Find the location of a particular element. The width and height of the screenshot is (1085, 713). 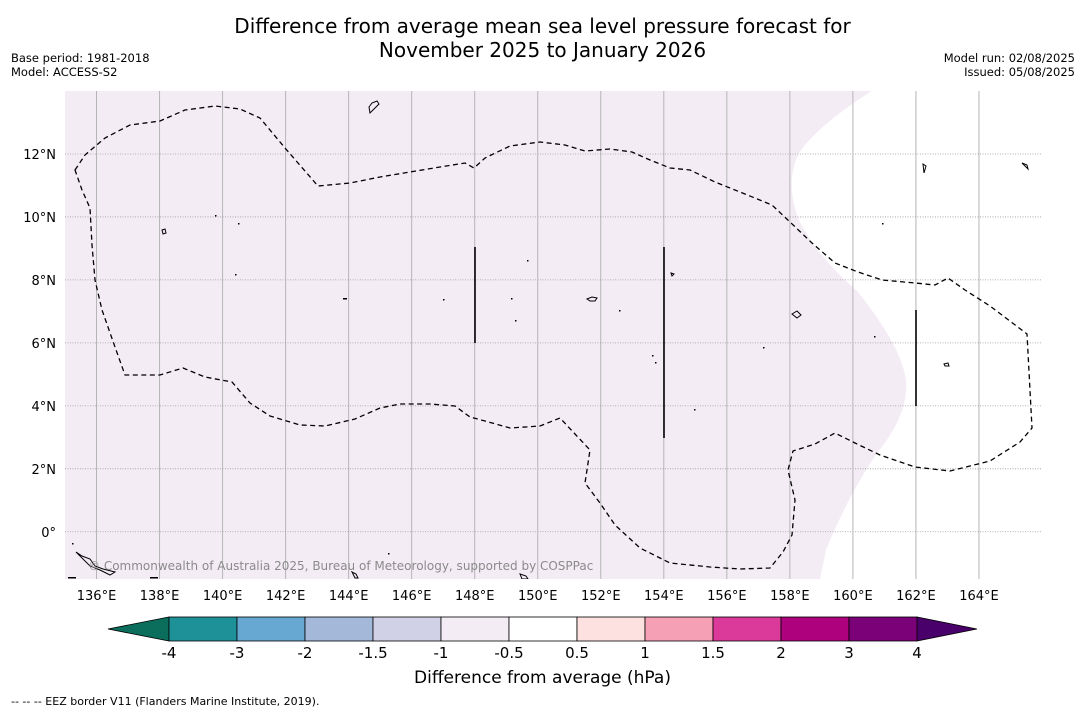

longitude-tick-label: 164°E is located at coordinates (979, 596).